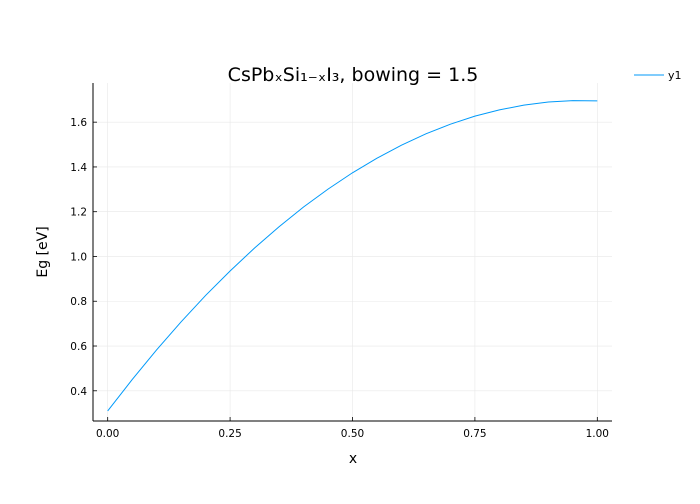 This screenshot has height=504, width=700. Describe the element at coordinates (229, 434) in the screenshot. I see `x-tick-label-1: 0.25` at that location.